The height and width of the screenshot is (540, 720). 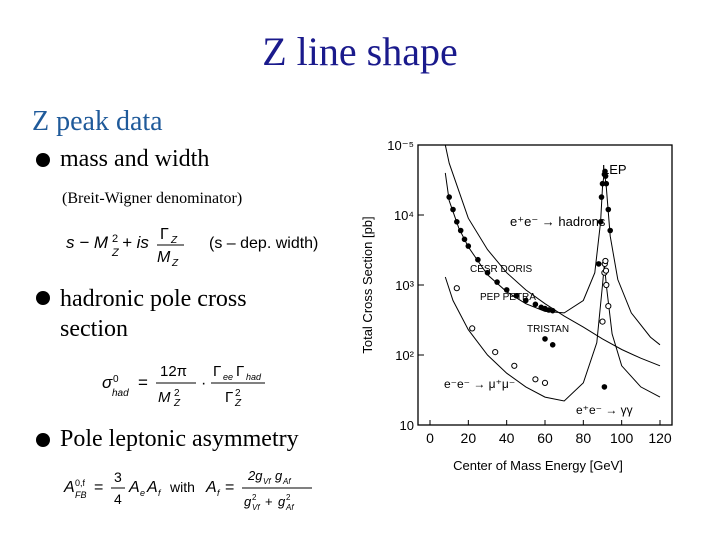 What do you see at coordinates (173, 371) in the screenshot?
I see `svg-text: 12π` at bounding box center [173, 371].